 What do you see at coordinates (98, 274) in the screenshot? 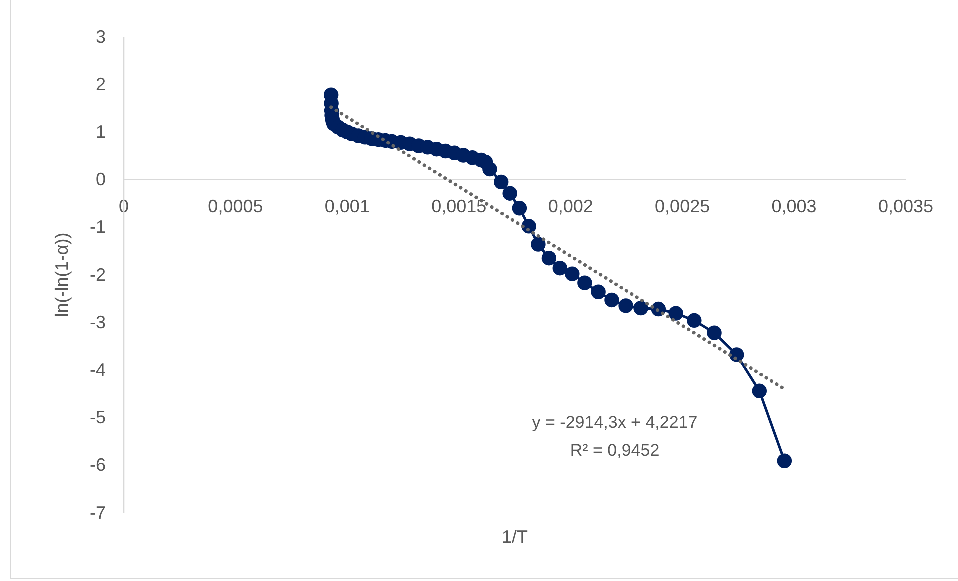
I see `y-tick-label: -2` at bounding box center [98, 274].